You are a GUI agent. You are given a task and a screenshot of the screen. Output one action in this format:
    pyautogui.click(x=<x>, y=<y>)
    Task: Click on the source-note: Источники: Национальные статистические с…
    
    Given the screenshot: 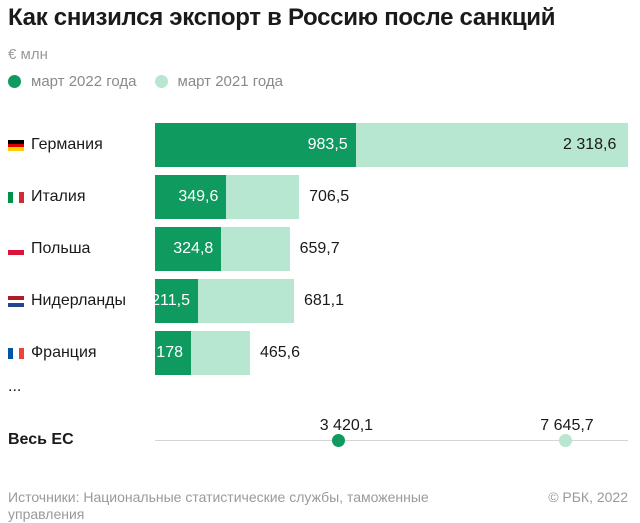 What is the action you would take?
    pyautogui.click(x=218, y=505)
    